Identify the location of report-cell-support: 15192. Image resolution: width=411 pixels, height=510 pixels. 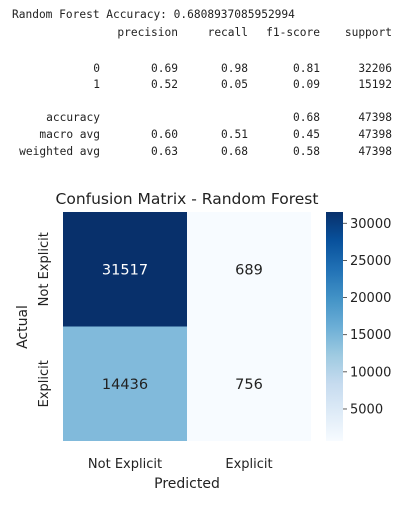
(375, 84).